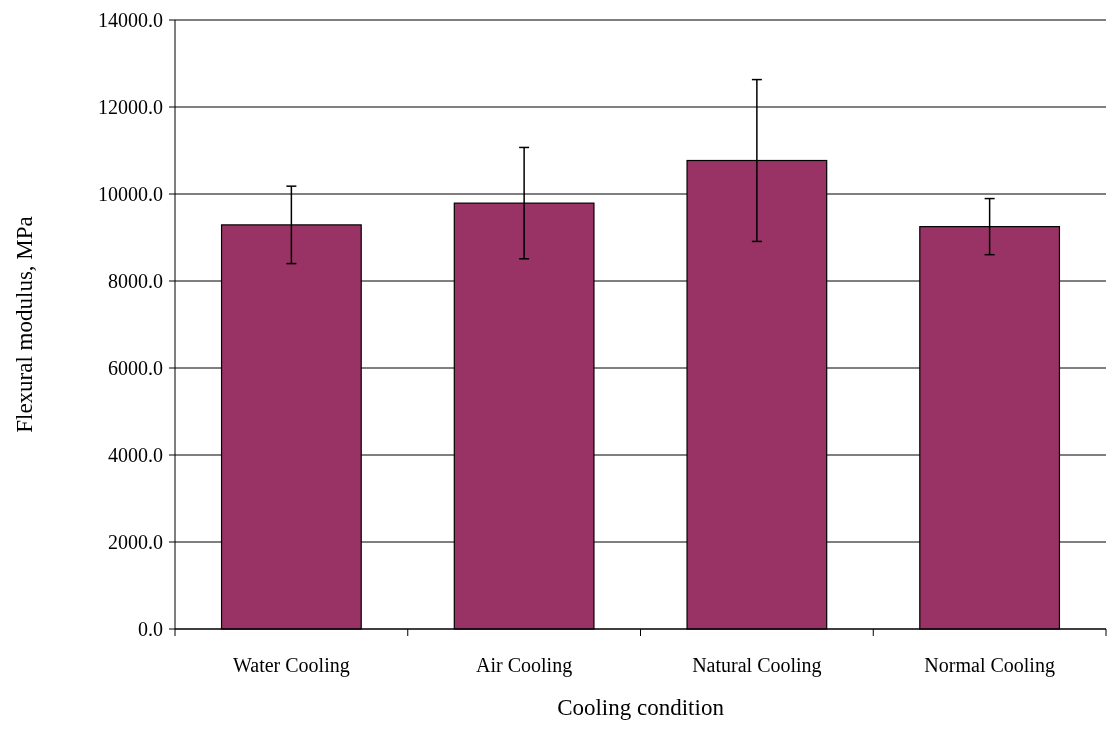  I want to click on y-tick-label: 2000.0, so click(135, 542).